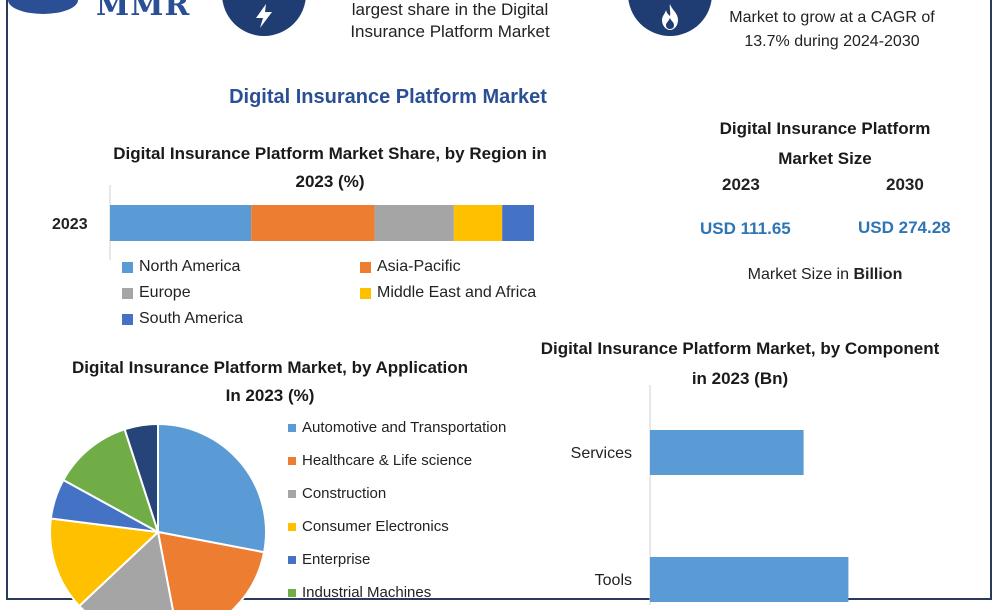 Image resolution: width=1000 pixels, height=610 pixels. I want to click on legend-label: Middle East and Africa, so click(457, 292).